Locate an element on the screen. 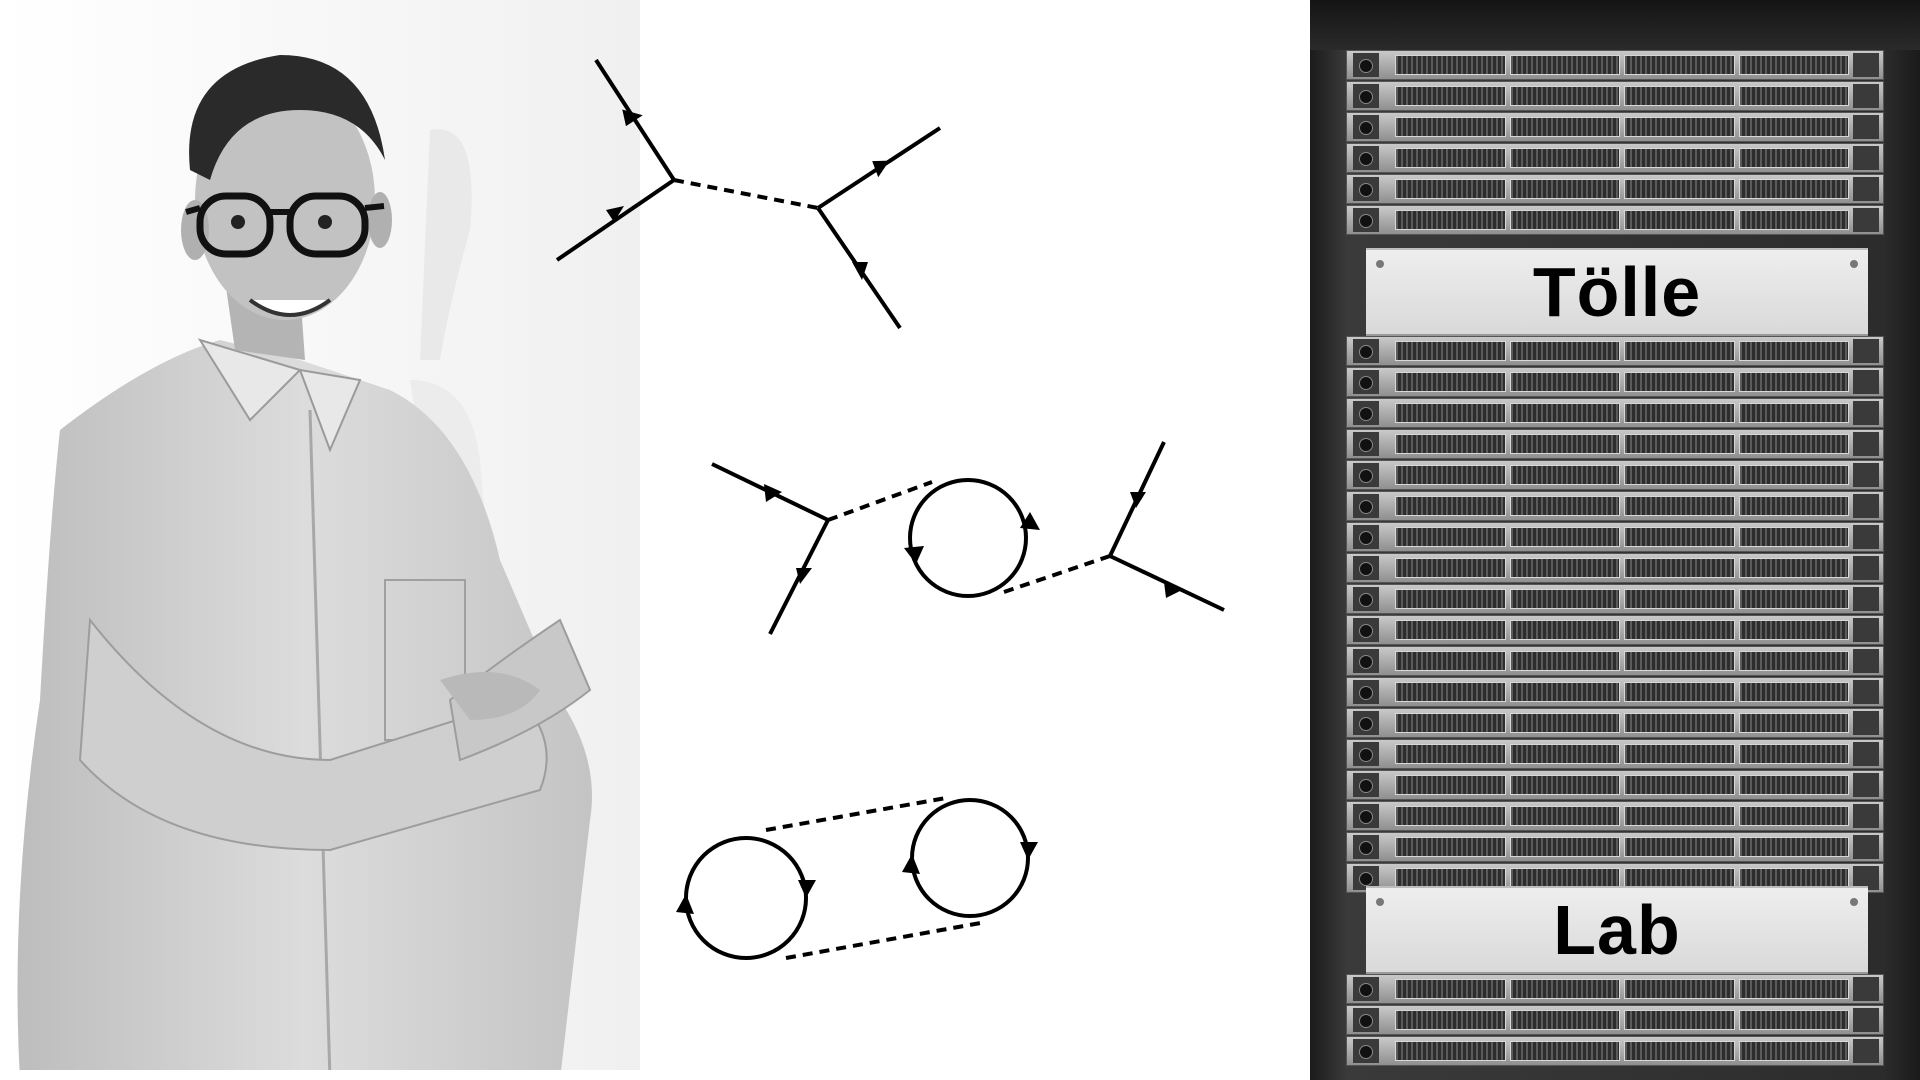 The image size is (1920, 1080). server-group-middle is located at coordinates (1615, 615).